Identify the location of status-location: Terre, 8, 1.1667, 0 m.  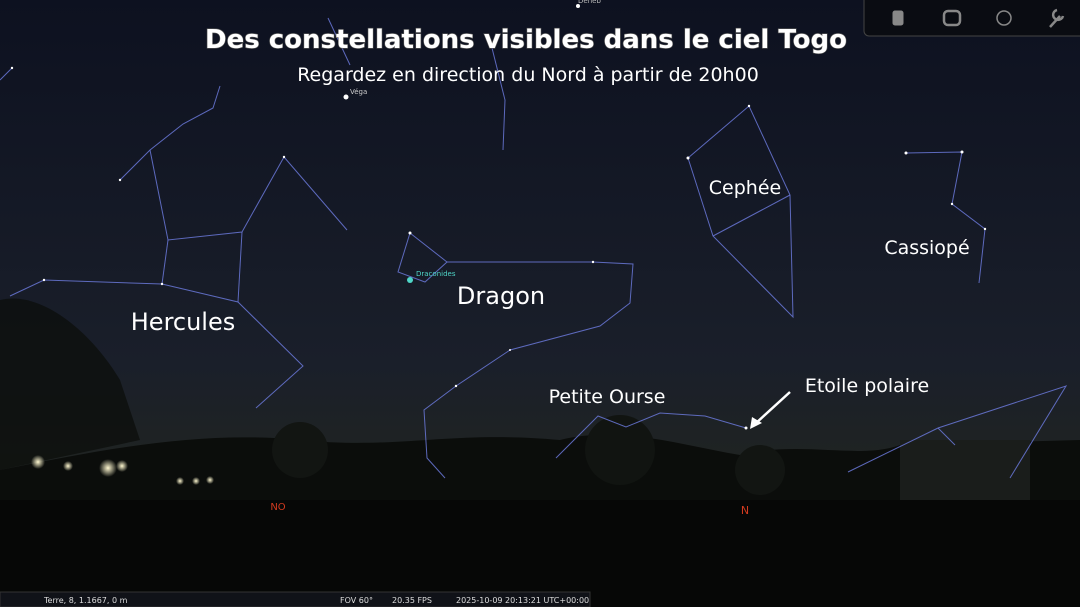
(85, 600).